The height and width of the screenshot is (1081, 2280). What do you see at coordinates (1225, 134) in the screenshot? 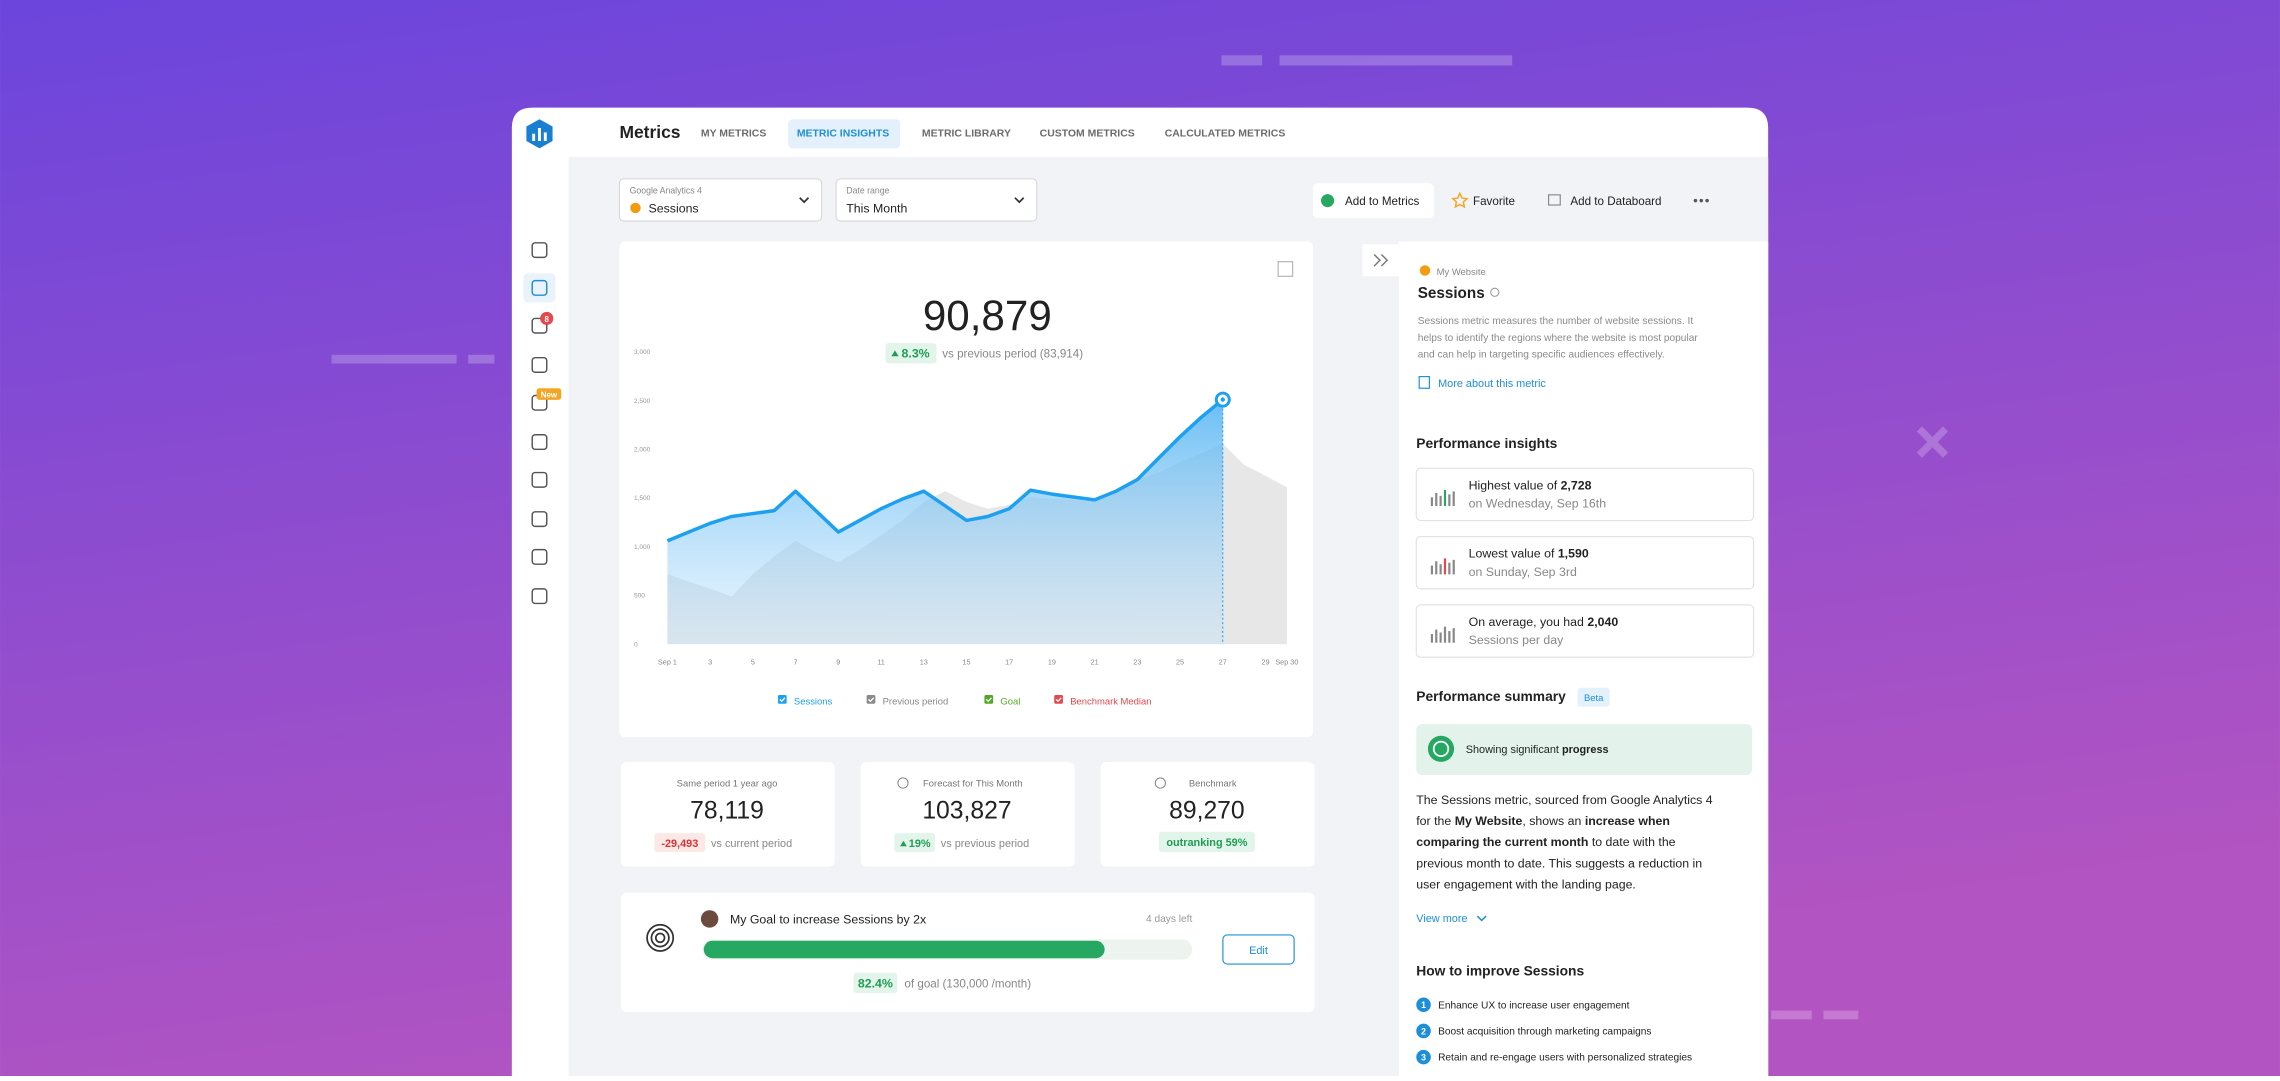
I see `nav-tab: CALCULATED METRICS` at bounding box center [1225, 134].